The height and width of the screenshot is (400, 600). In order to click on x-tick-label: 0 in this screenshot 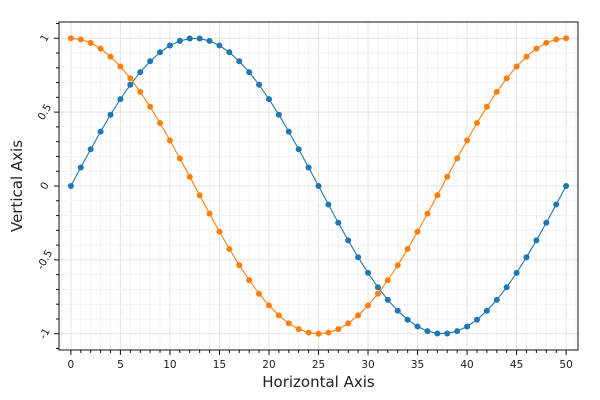, I will do `click(71, 365)`.